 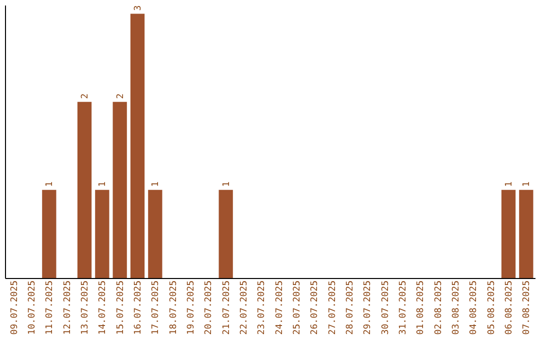 What do you see at coordinates (315, 307) in the screenshot?
I see `x-tick-label: 26.07.2025` at bounding box center [315, 307].